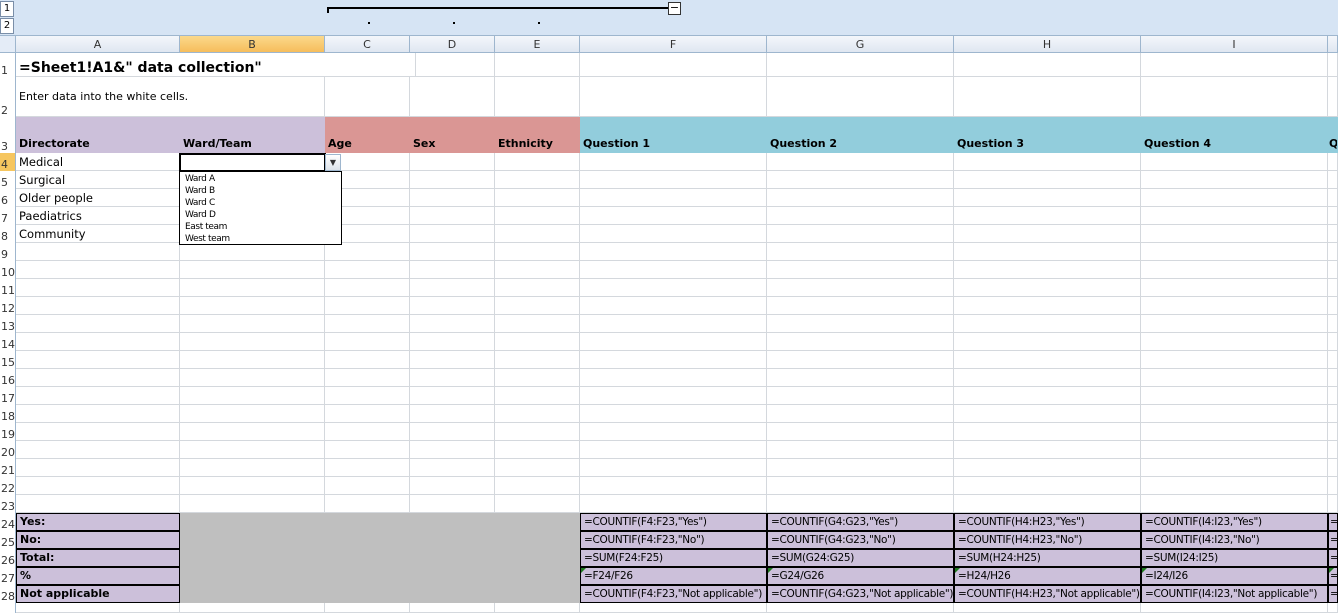 The image size is (1338, 613). What do you see at coordinates (537, 44) in the screenshot?
I see `column-header-e: E` at bounding box center [537, 44].